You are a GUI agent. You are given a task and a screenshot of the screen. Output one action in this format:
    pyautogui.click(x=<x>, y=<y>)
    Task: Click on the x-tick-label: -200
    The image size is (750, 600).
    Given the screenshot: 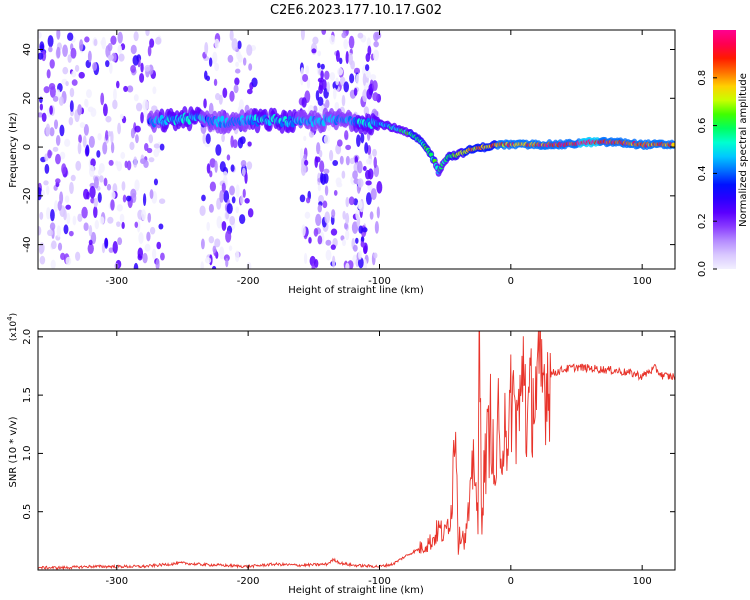 What is the action you would take?
    pyautogui.click(x=248, y=581)
    